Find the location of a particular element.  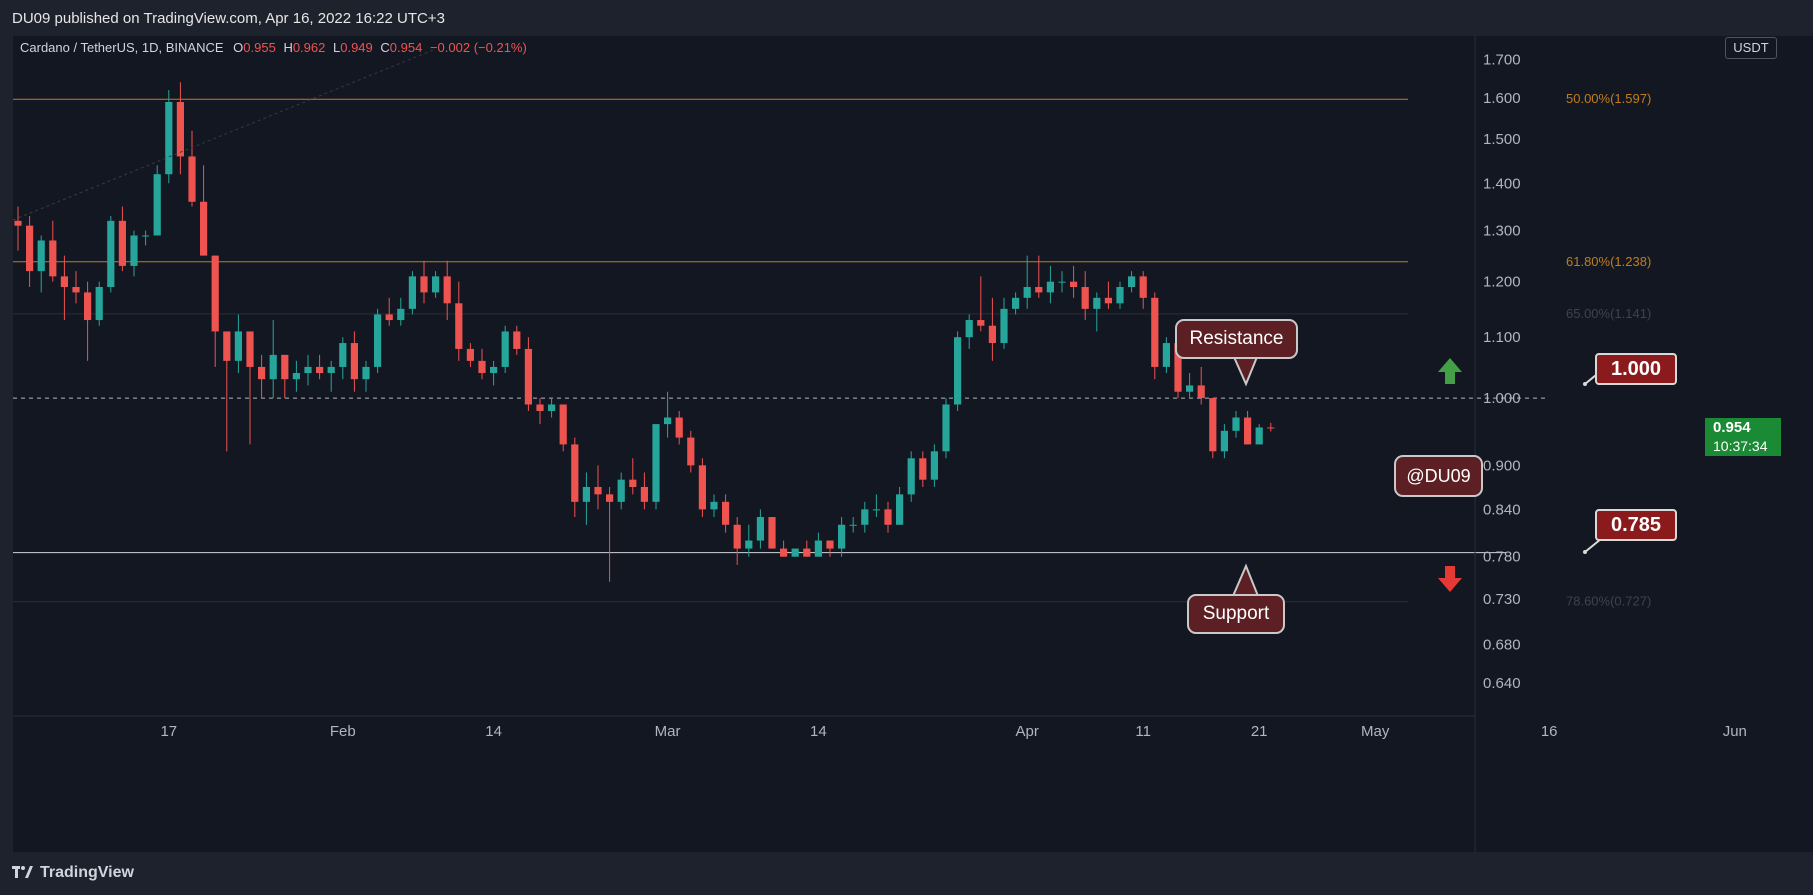

y-tick-11: 0.730 is located at coordinates (1502, 599).